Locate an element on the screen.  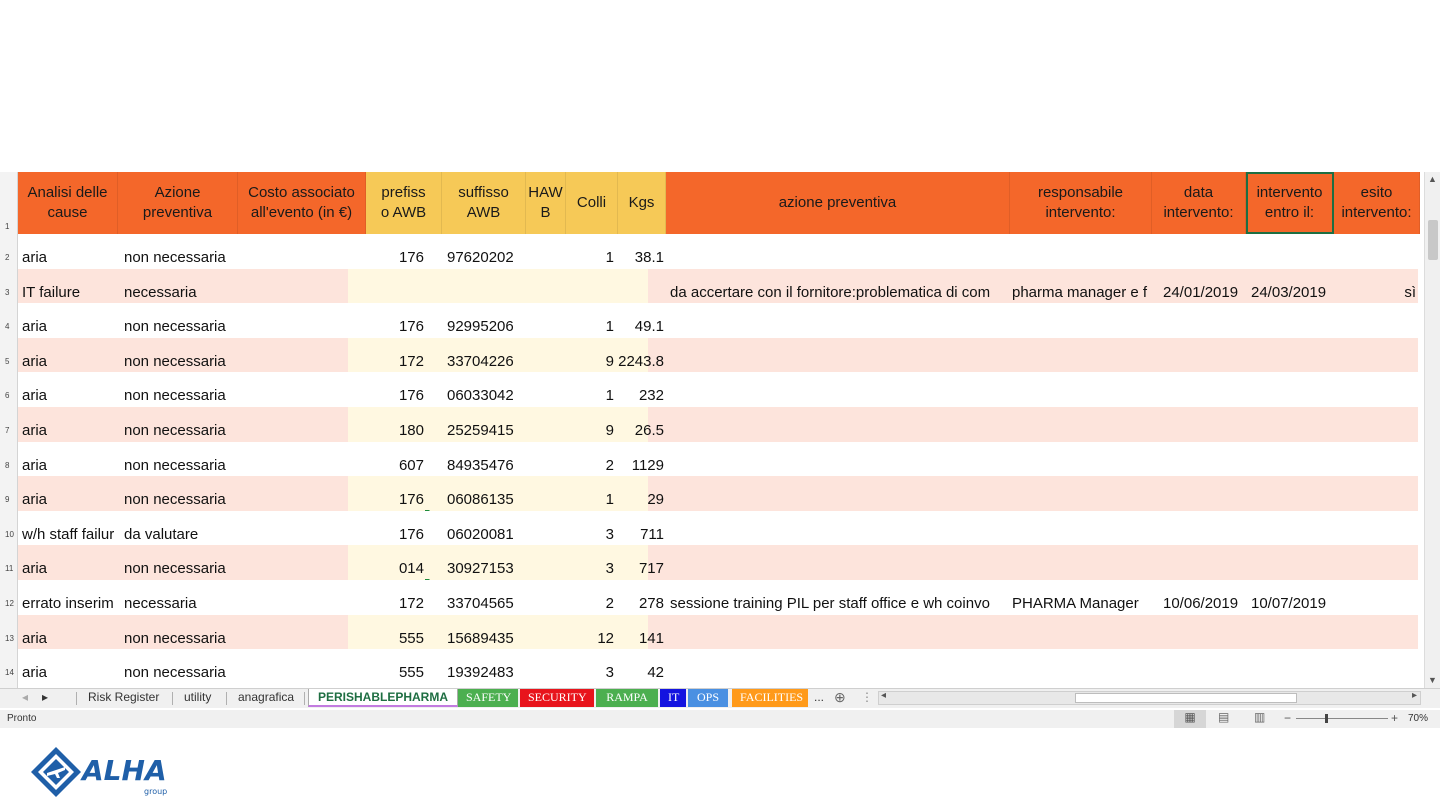
cell-suffisso-awb: 30927153 is located at coordinates (480, 569).